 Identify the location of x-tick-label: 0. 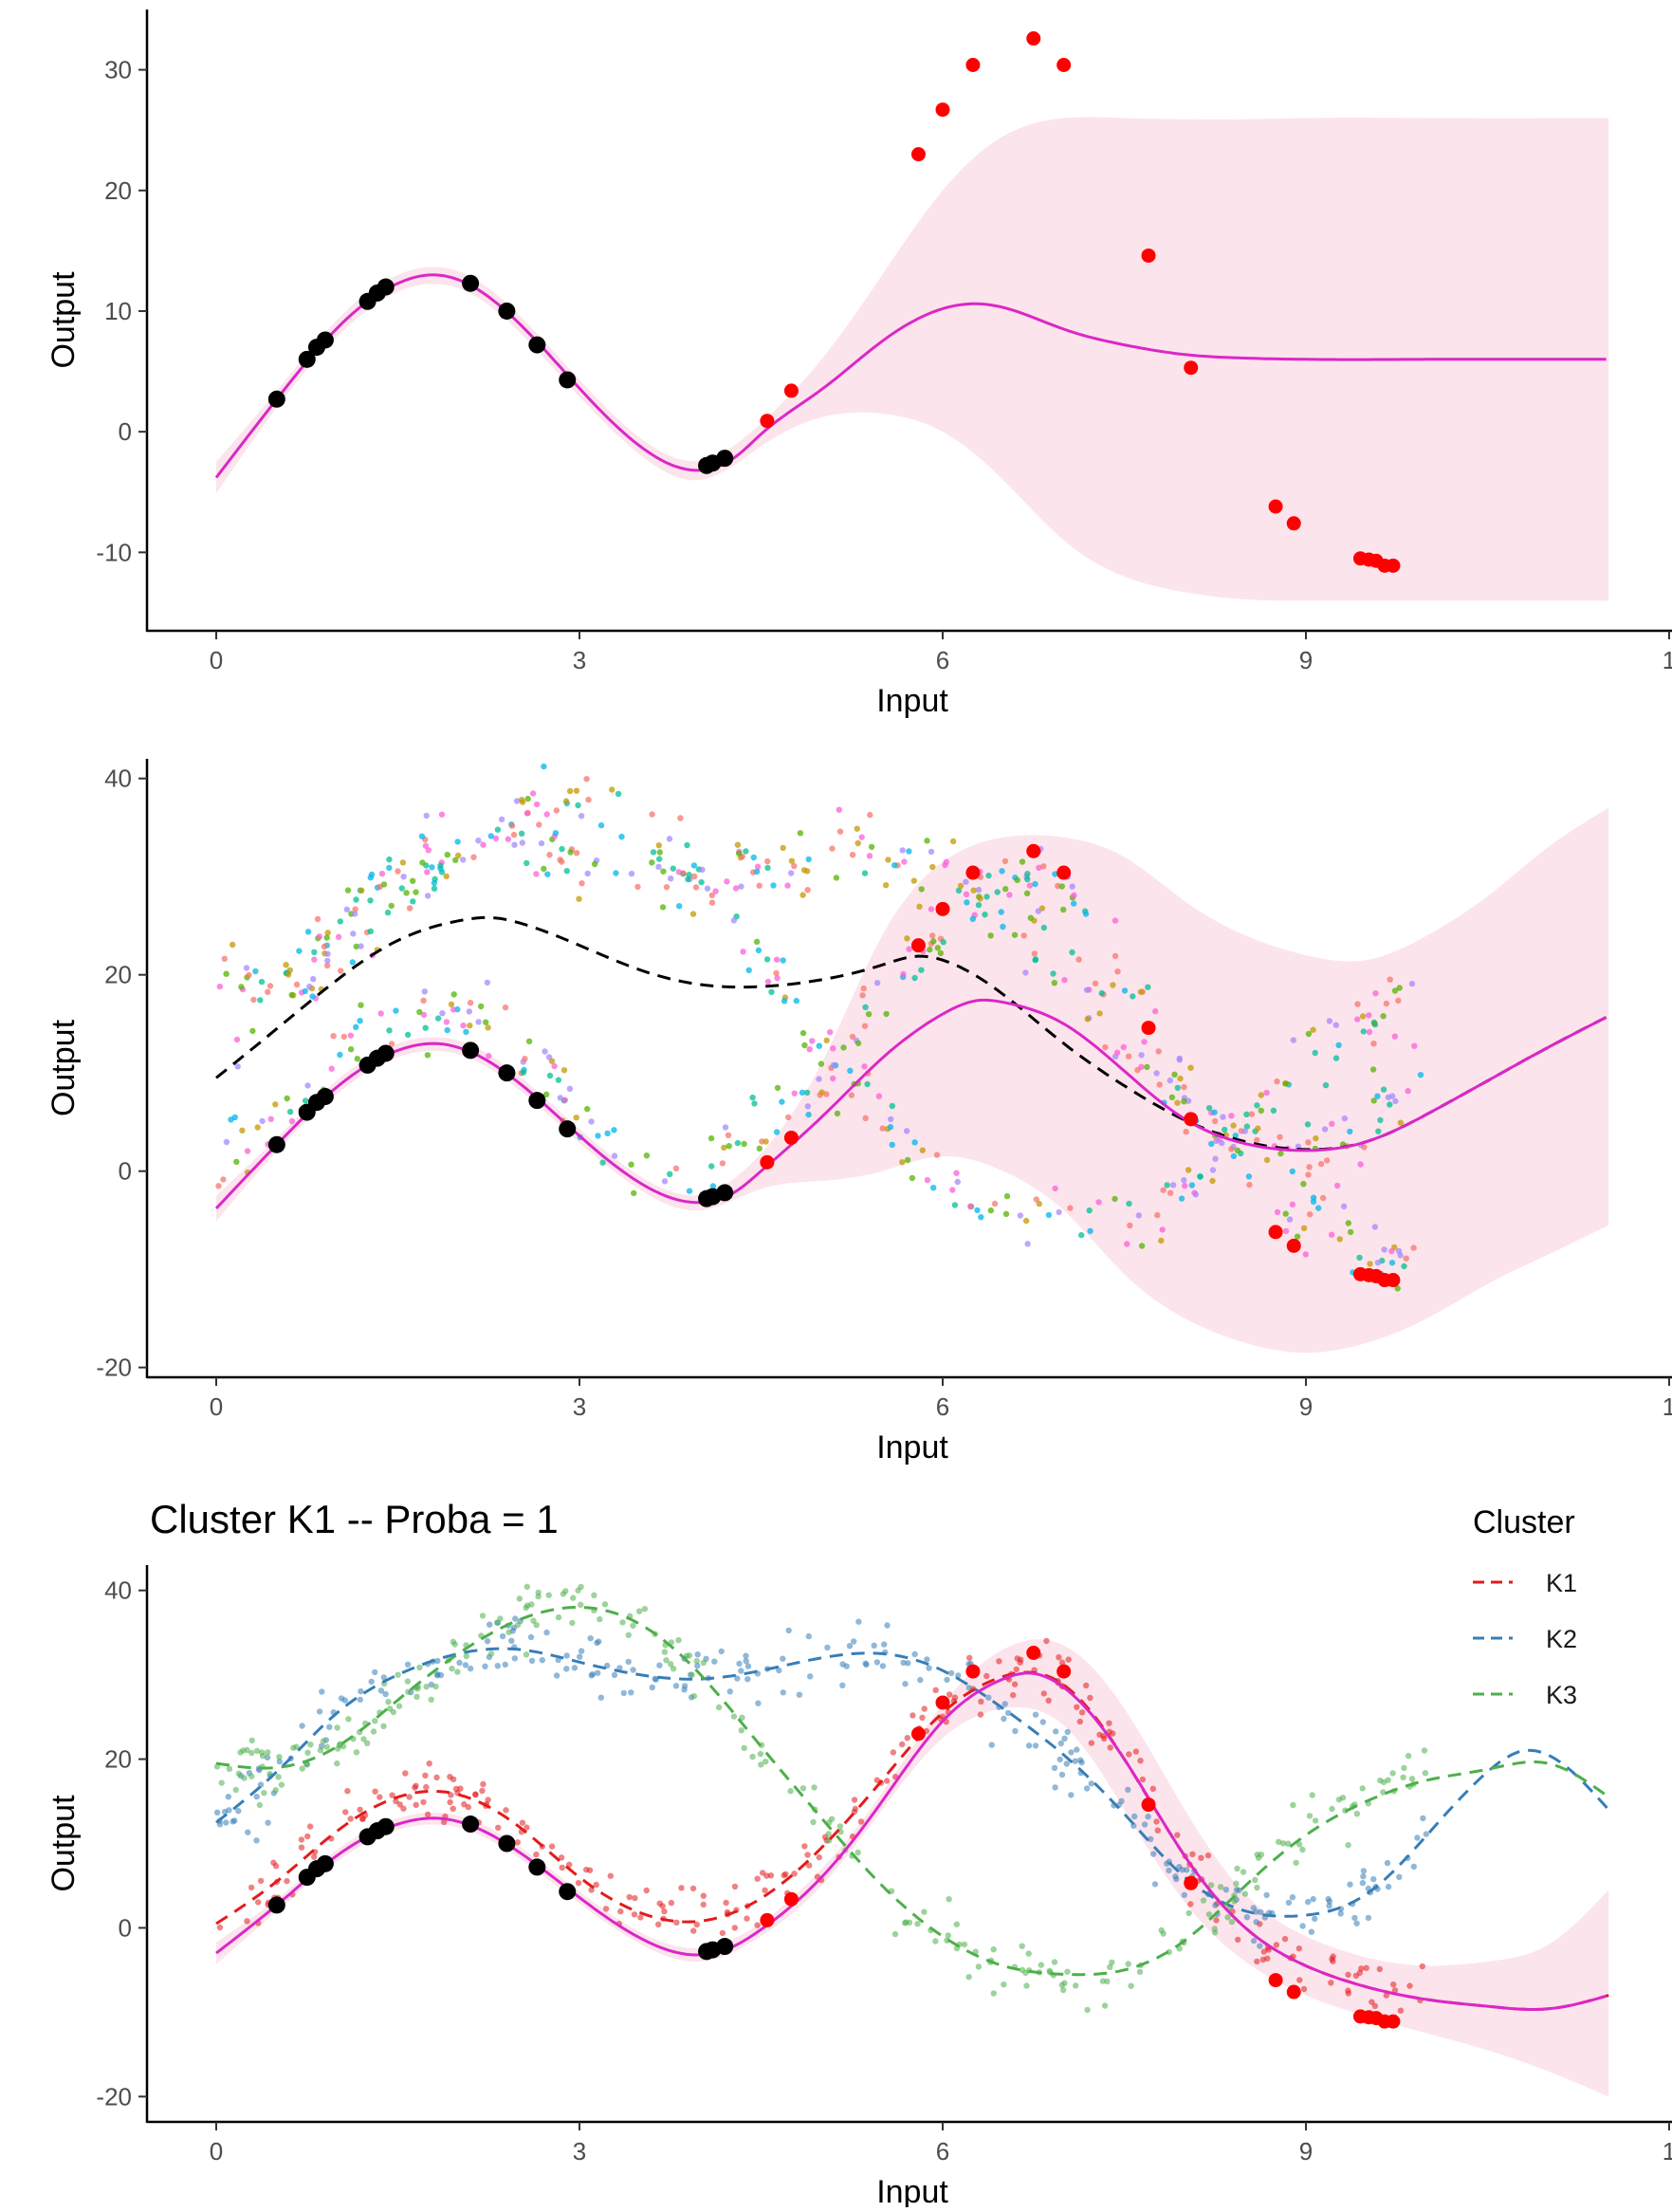
(216, 660).